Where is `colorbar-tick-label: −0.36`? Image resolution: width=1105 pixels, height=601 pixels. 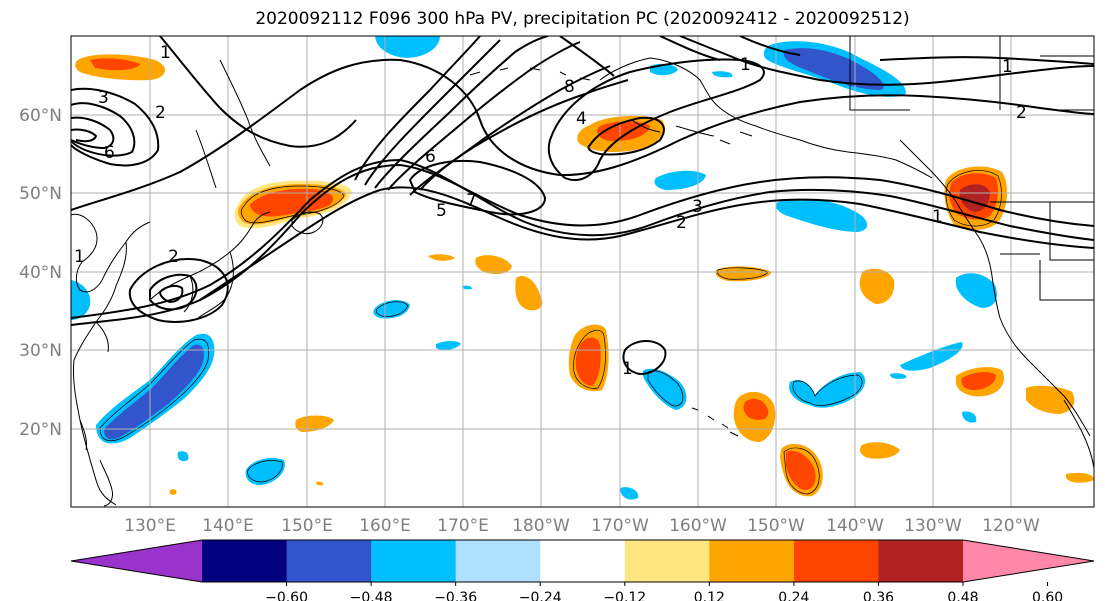
colorbar-tick-label: −0.36 is located at coordinates (455, 595).